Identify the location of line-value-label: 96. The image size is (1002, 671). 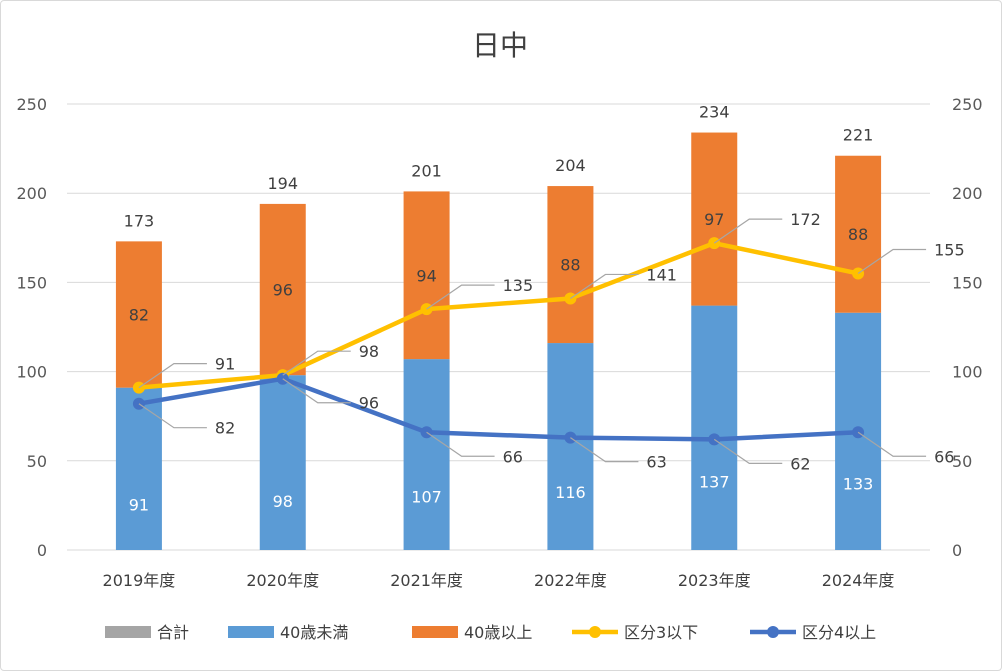
(369, 403).